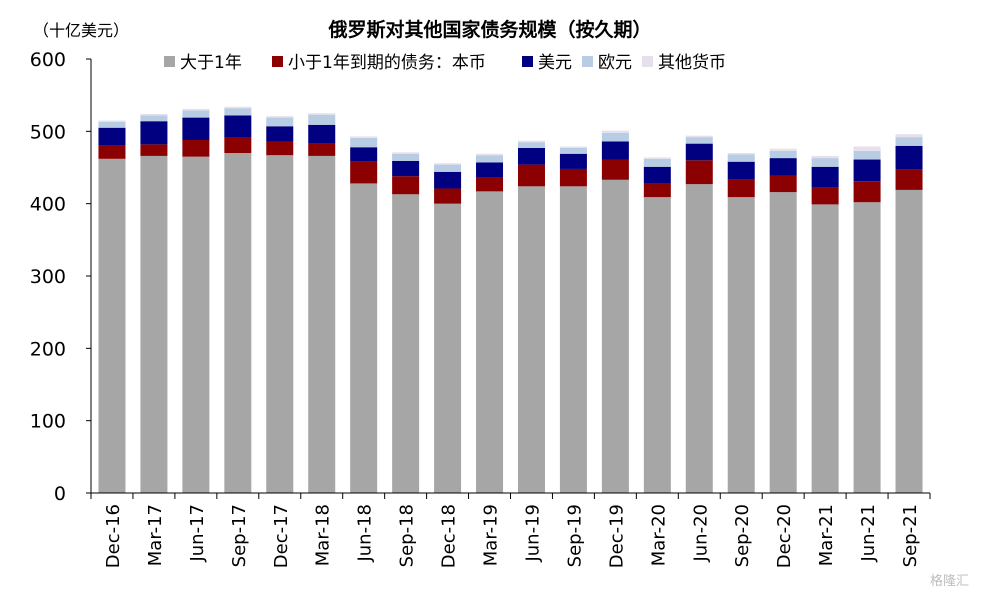  I want to click on x-tick-label: Dec-16, so click(113, 536).